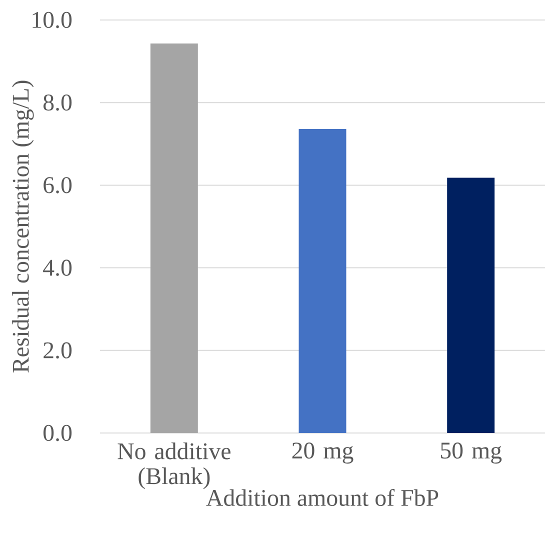  Describe the element at coordinates (23, 226) in the screenshot. I see `y-axis-title: Residual concentration (mg/L)` at that location.